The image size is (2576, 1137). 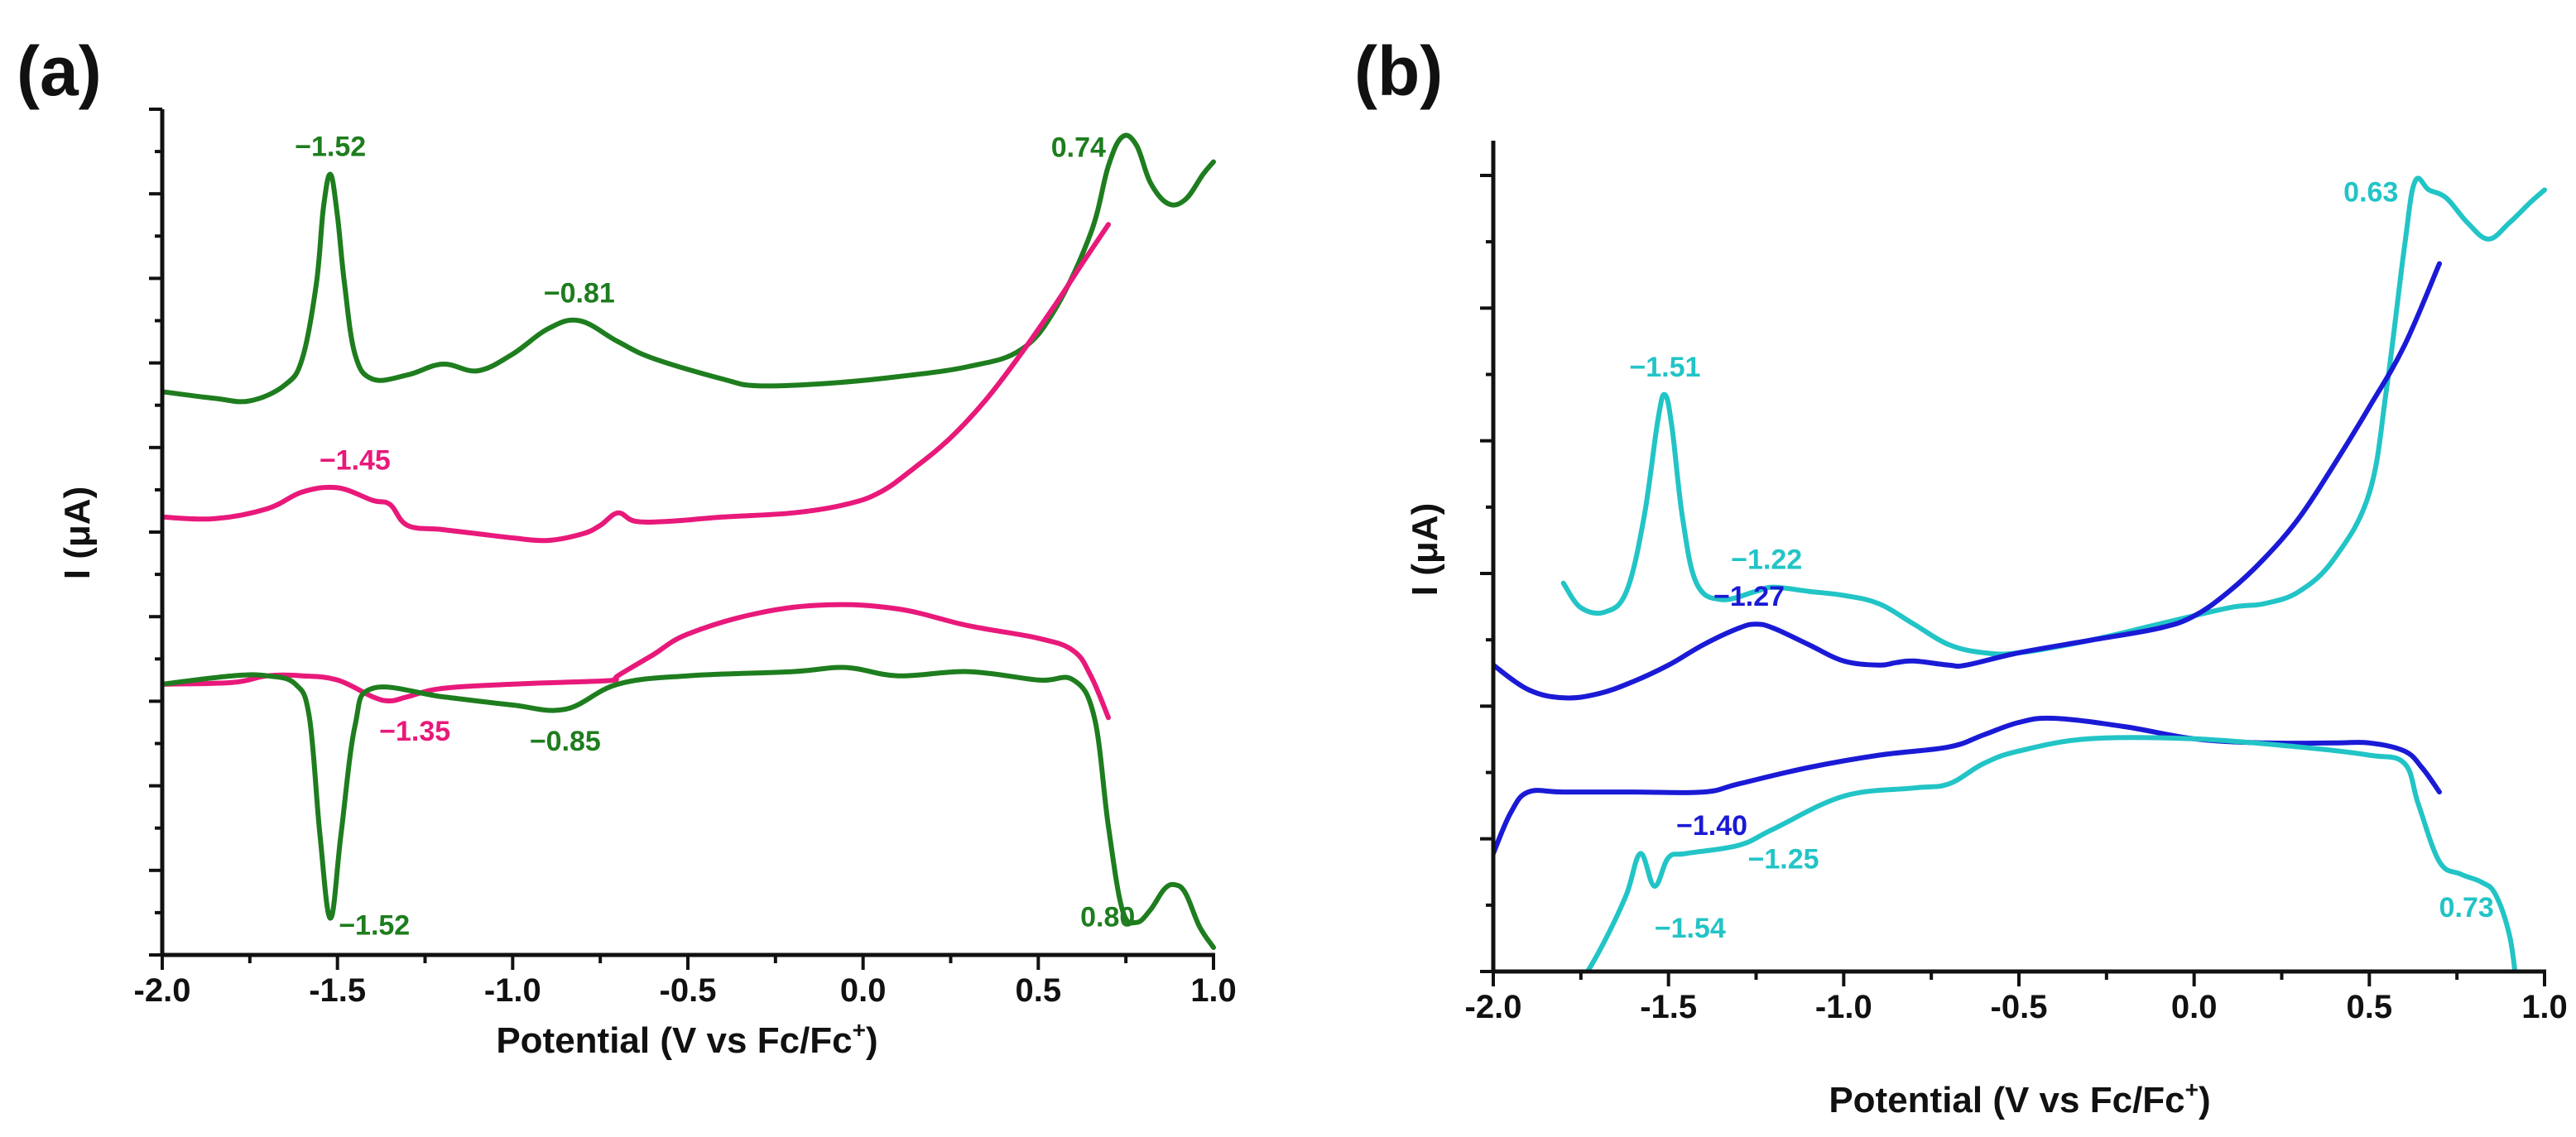 What do you see at coordinates (1398, 71) in the screenshot?
I see `panel-b-label: (b)` at bounding box center [1398, 71].